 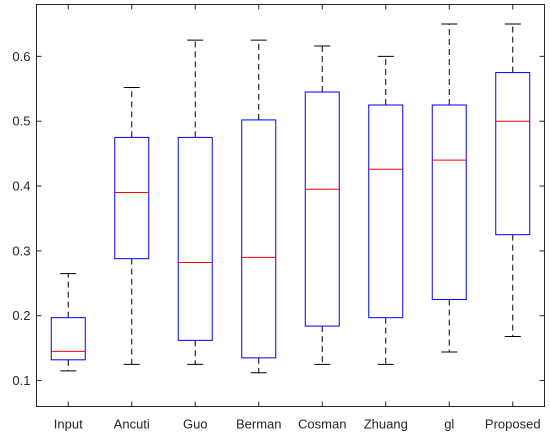 What do you see at coordinates (21, 315) in the screenshot?
I see `y-tick-label: 0.2` at bounding box center [21, 315].